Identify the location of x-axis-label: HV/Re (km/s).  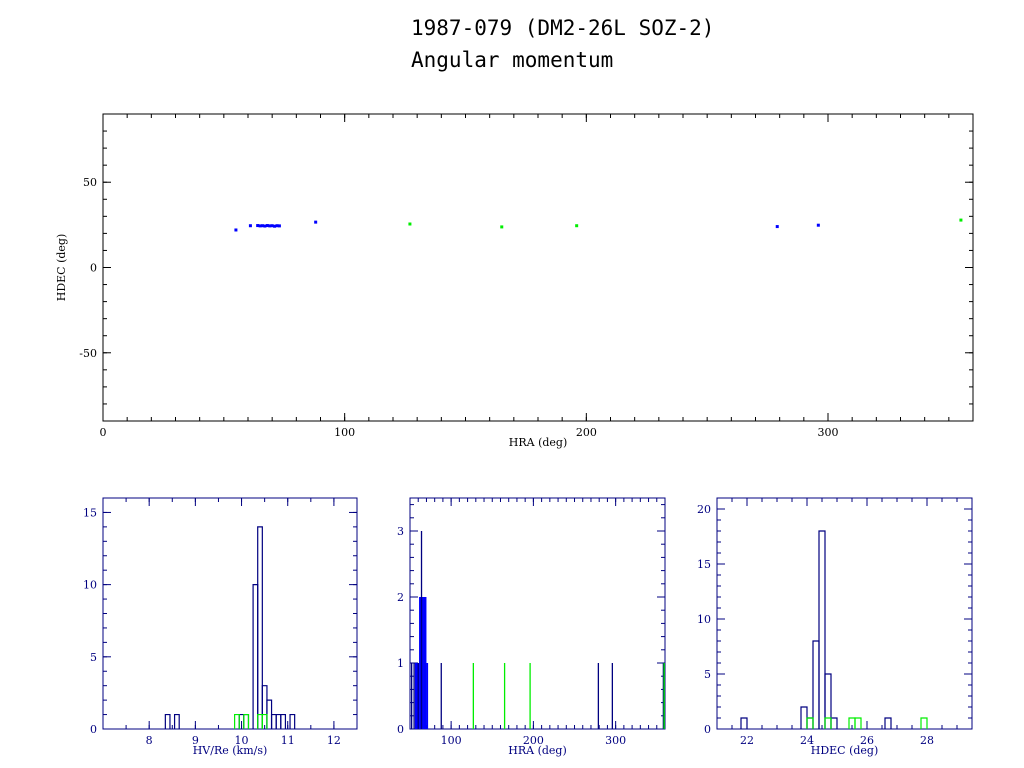
(230, 750).